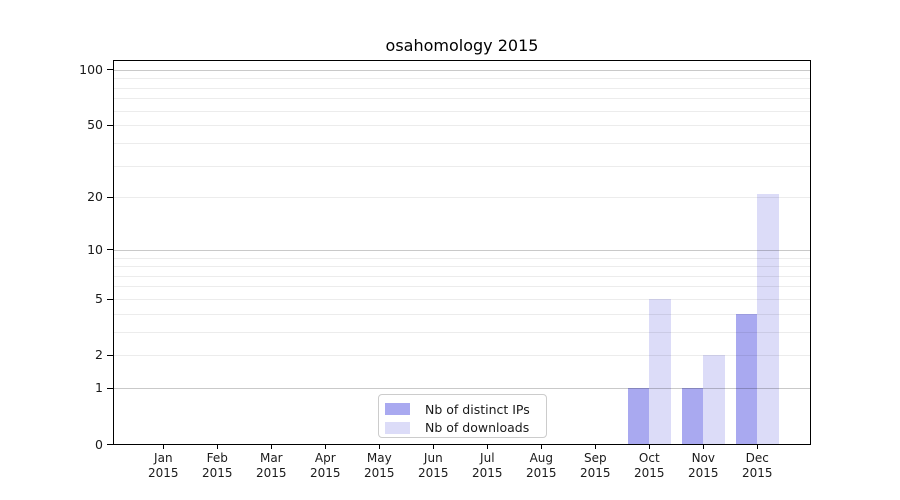  Describe the element at coordinates (271, 447) in the screenshot. I see `x-tick-mar-2015` at that location.